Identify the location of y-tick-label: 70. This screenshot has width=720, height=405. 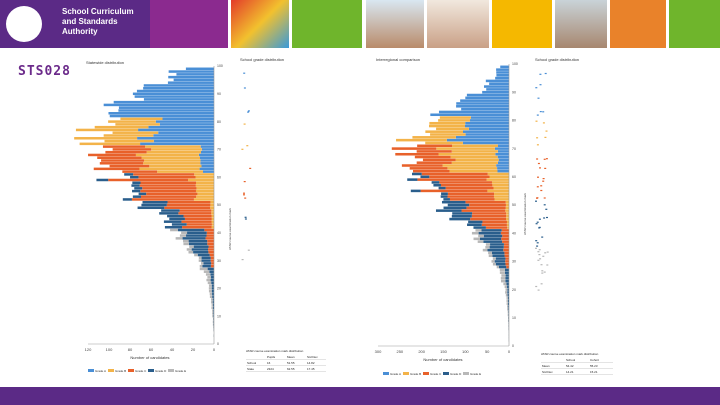
(514, 149).